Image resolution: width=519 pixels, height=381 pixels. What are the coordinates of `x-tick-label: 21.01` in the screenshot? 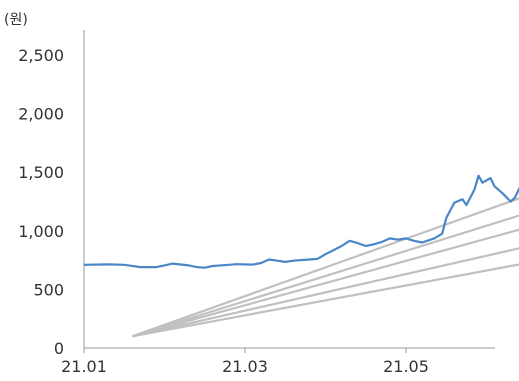 It's located at (84, 366).